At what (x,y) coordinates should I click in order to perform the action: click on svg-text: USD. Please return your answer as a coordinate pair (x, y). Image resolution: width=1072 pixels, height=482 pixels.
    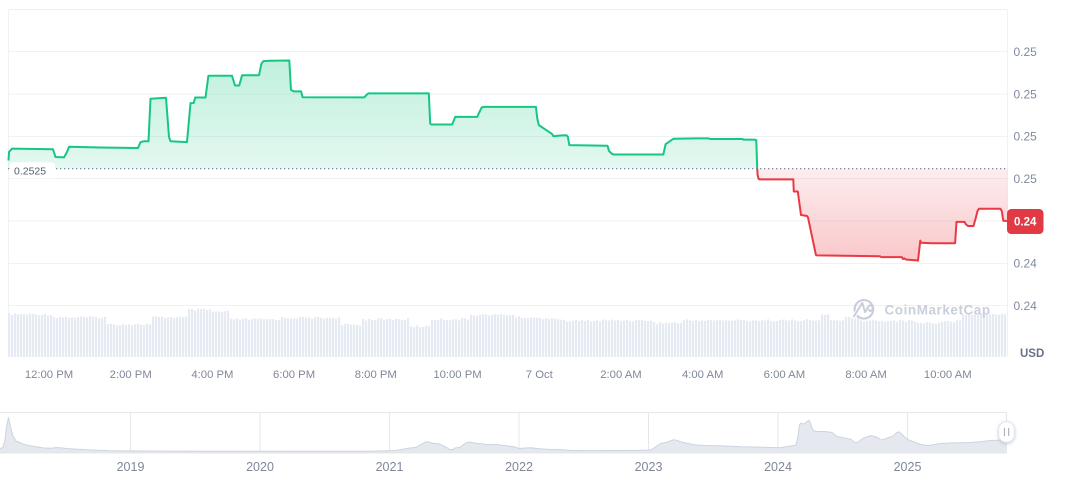
    Looking at the image, I should click on (1032, 354).